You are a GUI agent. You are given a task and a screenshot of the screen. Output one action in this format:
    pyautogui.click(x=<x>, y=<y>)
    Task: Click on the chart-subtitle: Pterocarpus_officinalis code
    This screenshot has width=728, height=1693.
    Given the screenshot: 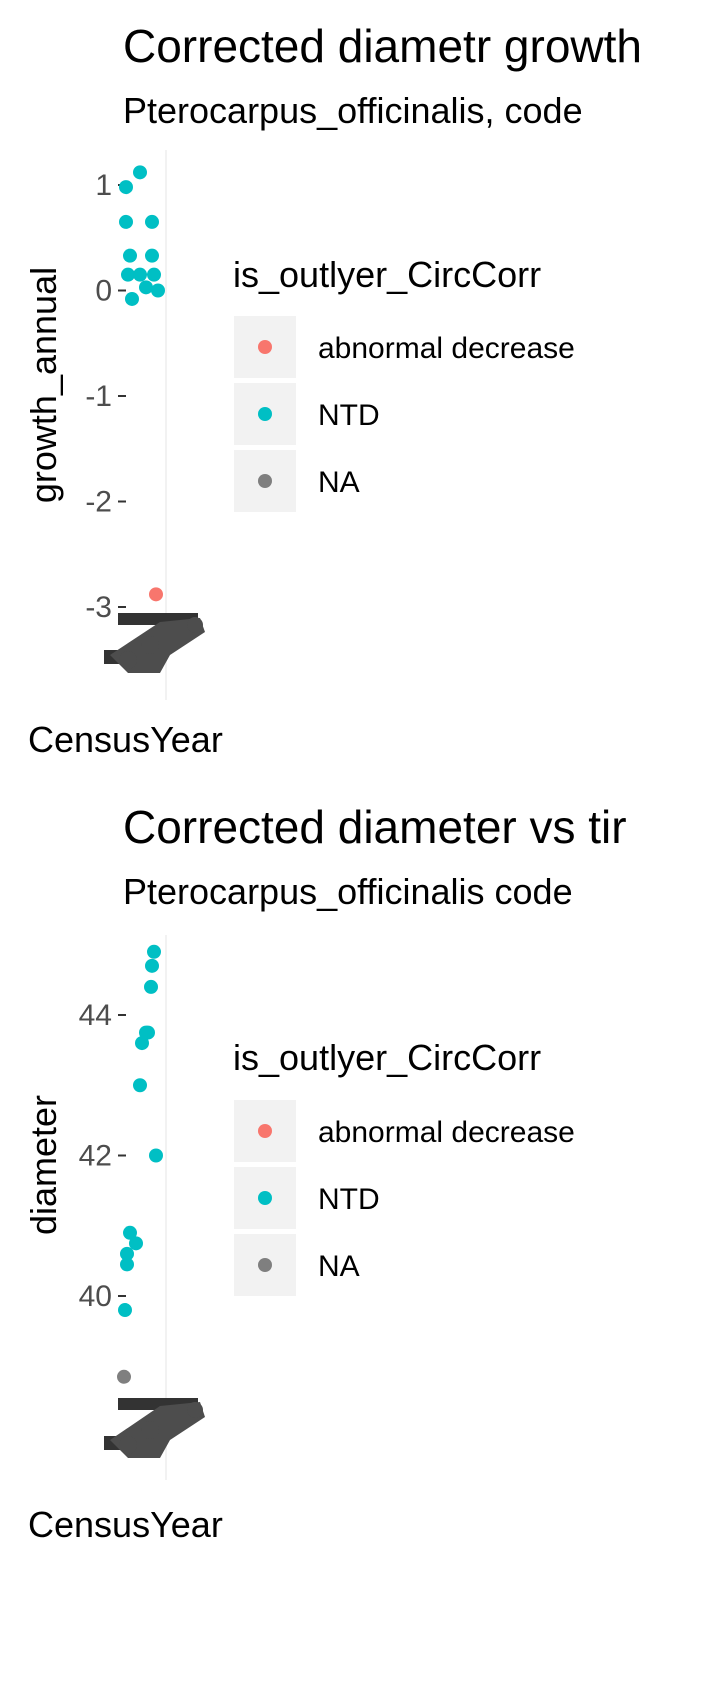 What is the action you would take?
    pyautogui.click(x=348, y=891)
    